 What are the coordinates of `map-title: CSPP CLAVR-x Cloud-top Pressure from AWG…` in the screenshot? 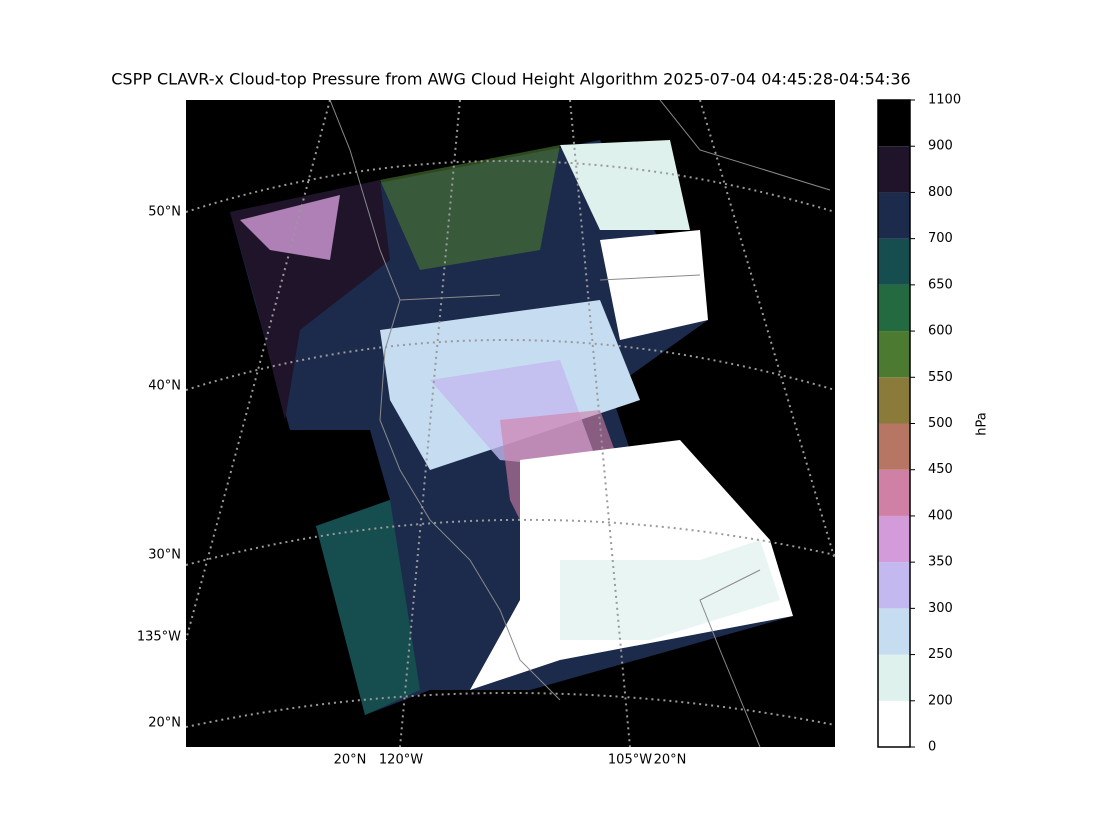 It's located at (510, 79).